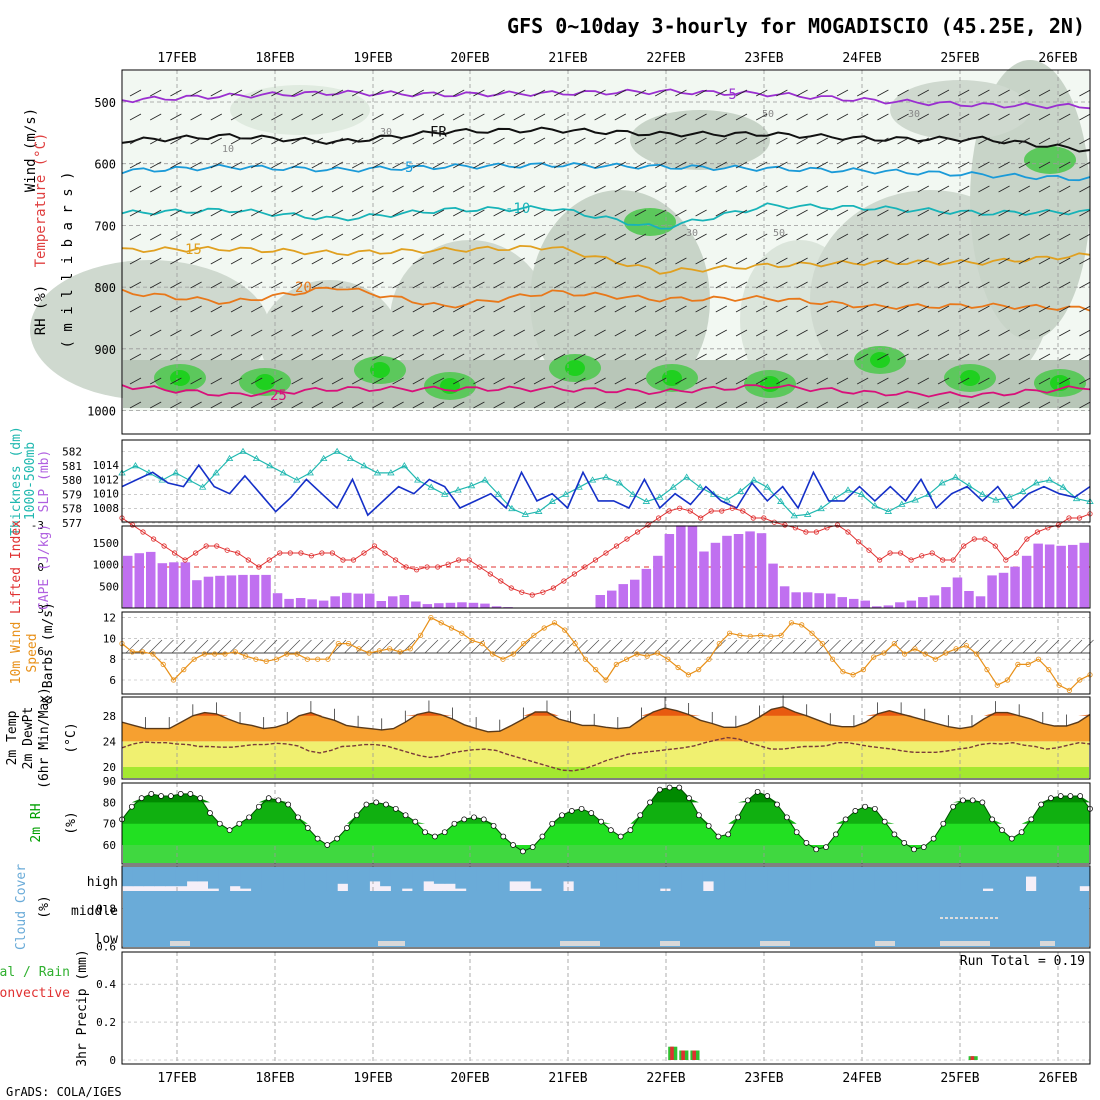 This screenshot has height=1100, width=1100. What do you see at coordinates (41, 200) in the screenshot?
I see `axis-label: Temperature (°C)` at bounding box center [41, 200].